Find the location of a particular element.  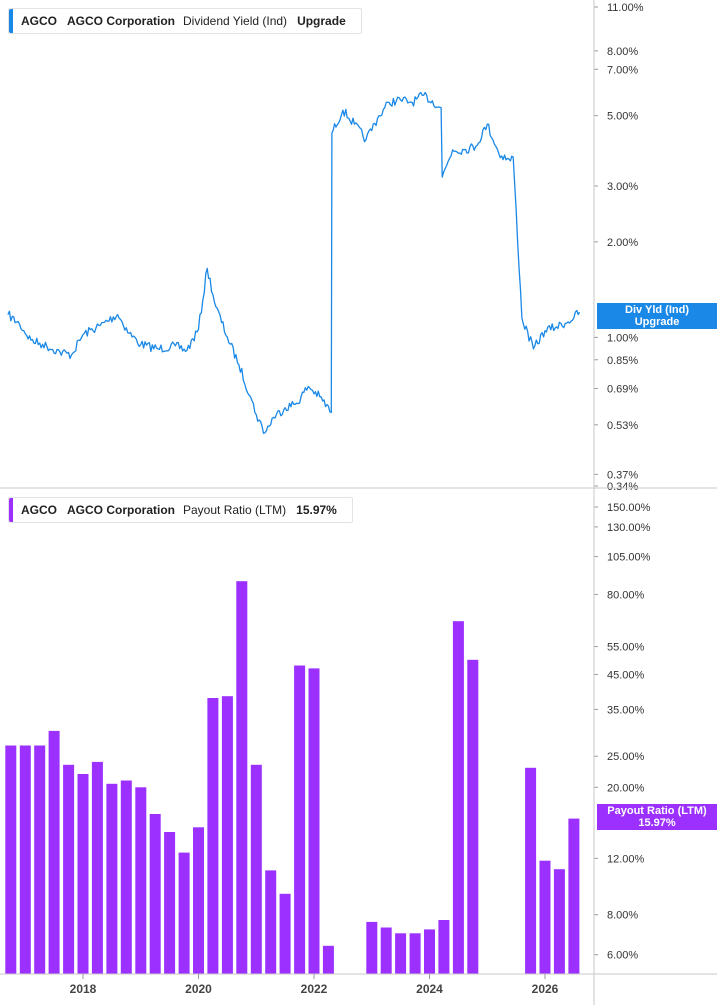

y-tick-label: 0.53% is located at coordinates (622, 426).